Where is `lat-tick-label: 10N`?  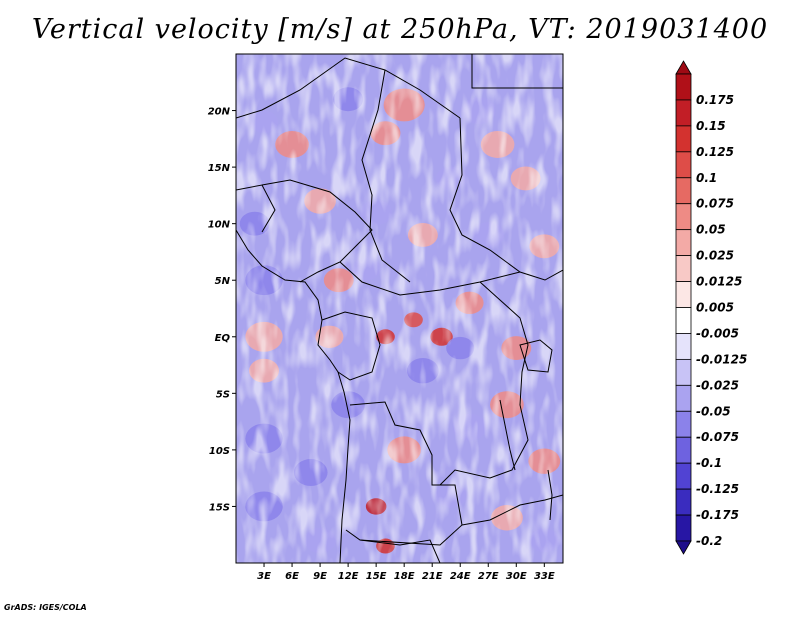 lat-tick-label: 10N is located at coordinates (219, 225).